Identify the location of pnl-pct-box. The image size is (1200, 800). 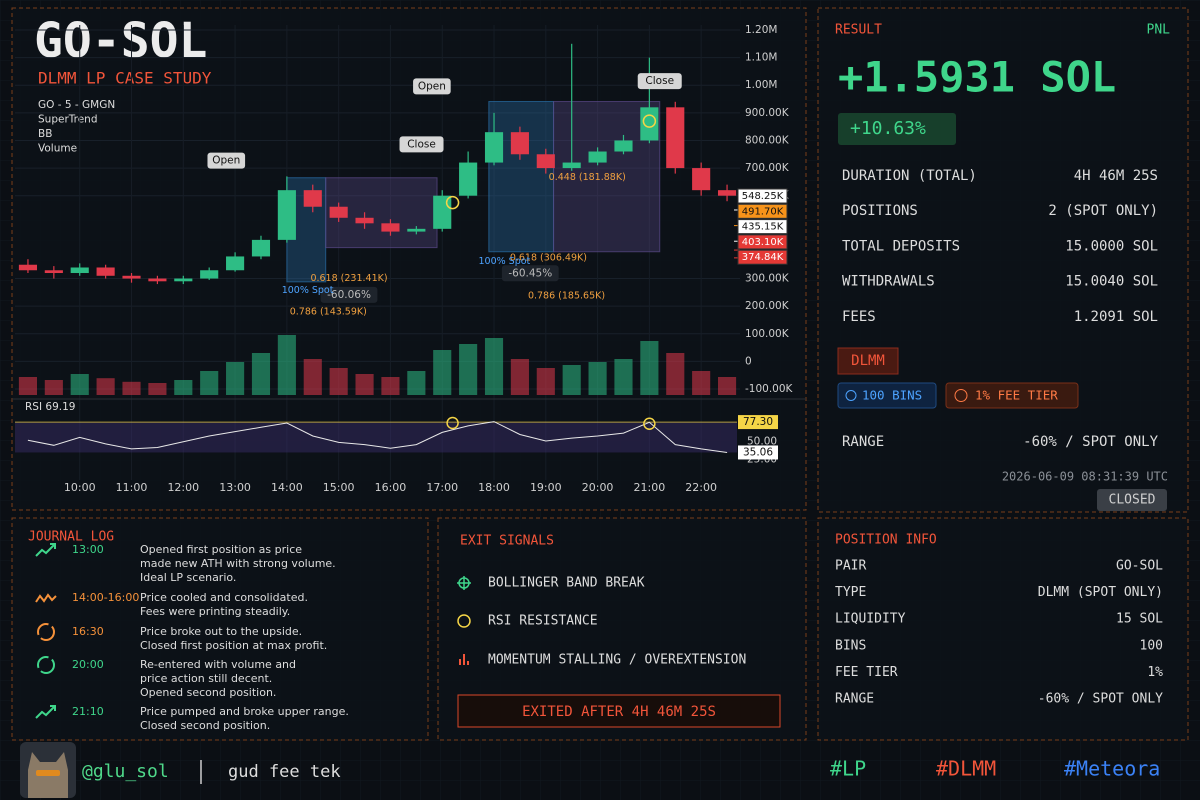
(897, 129).